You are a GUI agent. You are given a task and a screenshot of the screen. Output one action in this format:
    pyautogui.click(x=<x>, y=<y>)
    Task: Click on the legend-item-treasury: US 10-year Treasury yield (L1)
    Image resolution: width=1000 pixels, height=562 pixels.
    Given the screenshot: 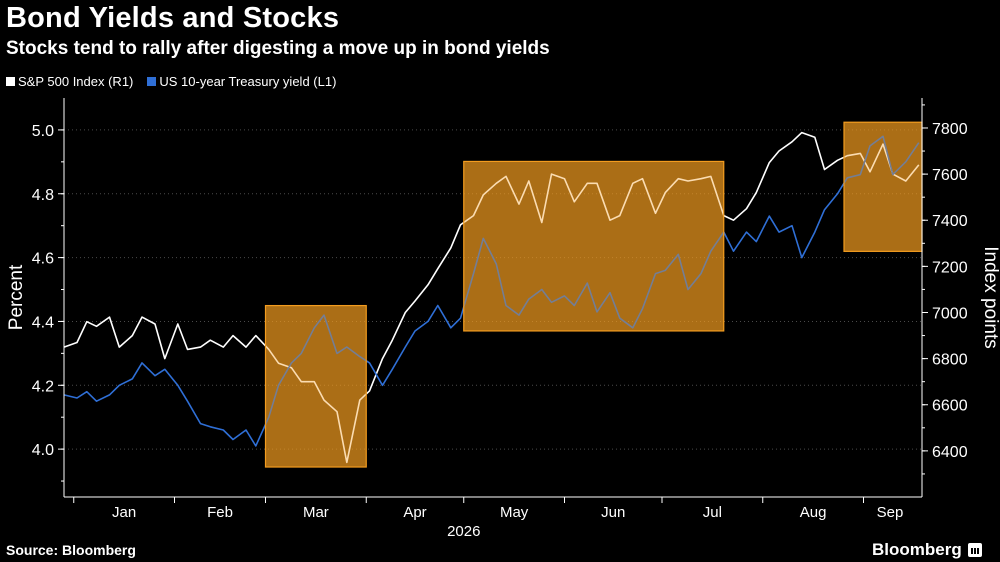 What is the action you would take?
    pyautogui.click(x=241, y=81)
    